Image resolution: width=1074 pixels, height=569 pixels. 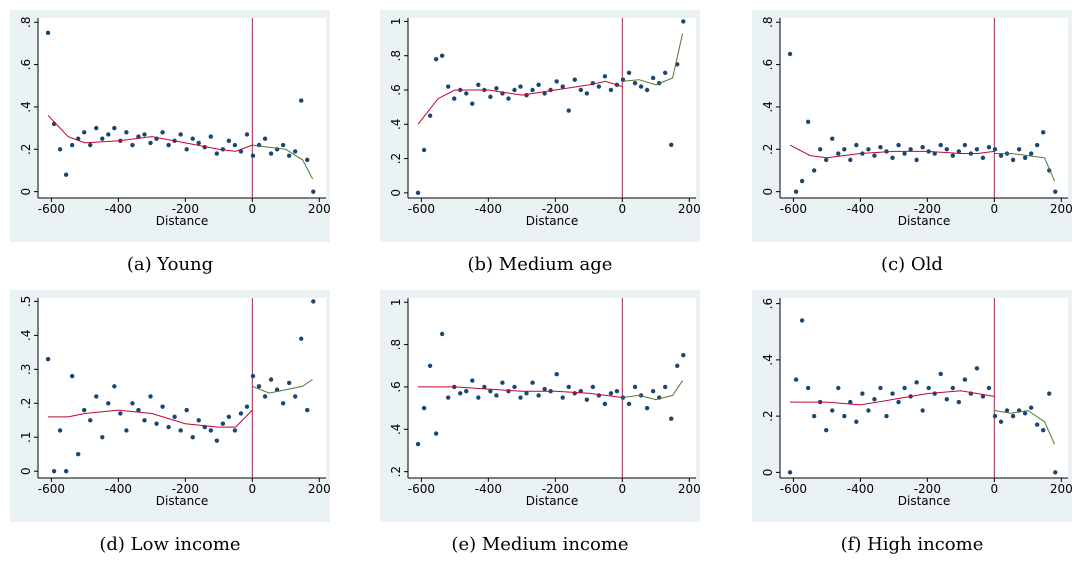 I want to click on x-tick-label: 0, so click(x=623, y=489).